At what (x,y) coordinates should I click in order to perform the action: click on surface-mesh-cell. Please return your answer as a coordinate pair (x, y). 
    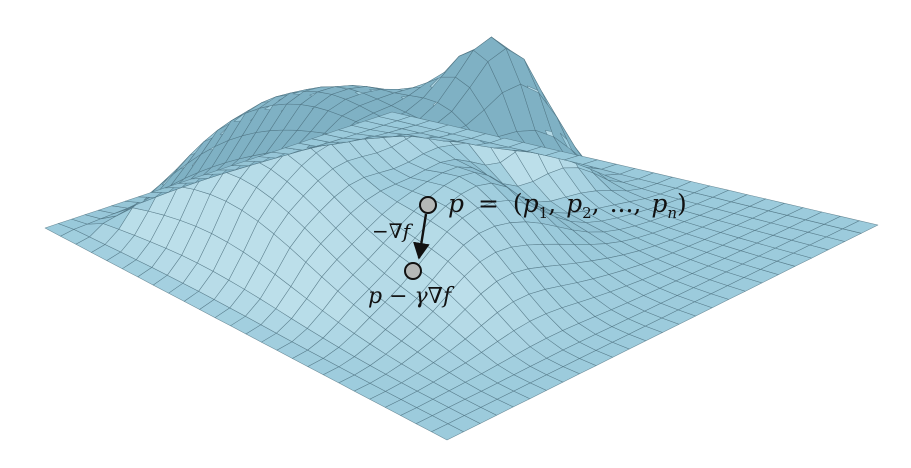
    Looking at the image, I should click on (860, 227).